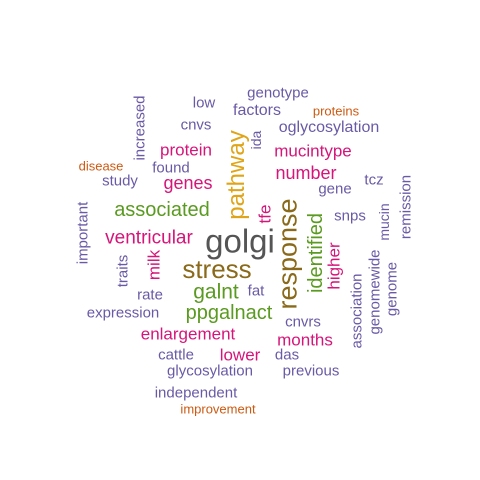  Describe the element at coordinates (257, 110) in the screenshot. I see `word-factors: factors` at that location.